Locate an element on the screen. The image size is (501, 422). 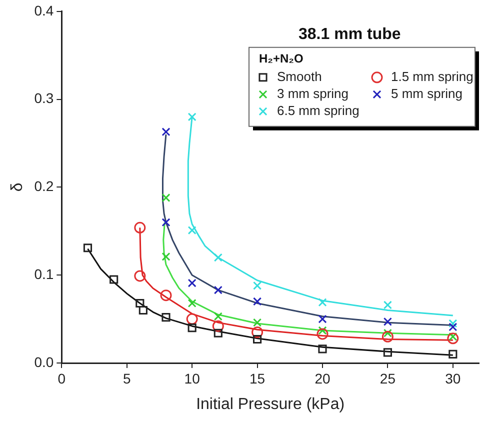
y-tick-label: 0.0 is located at coordinates (44, 362).